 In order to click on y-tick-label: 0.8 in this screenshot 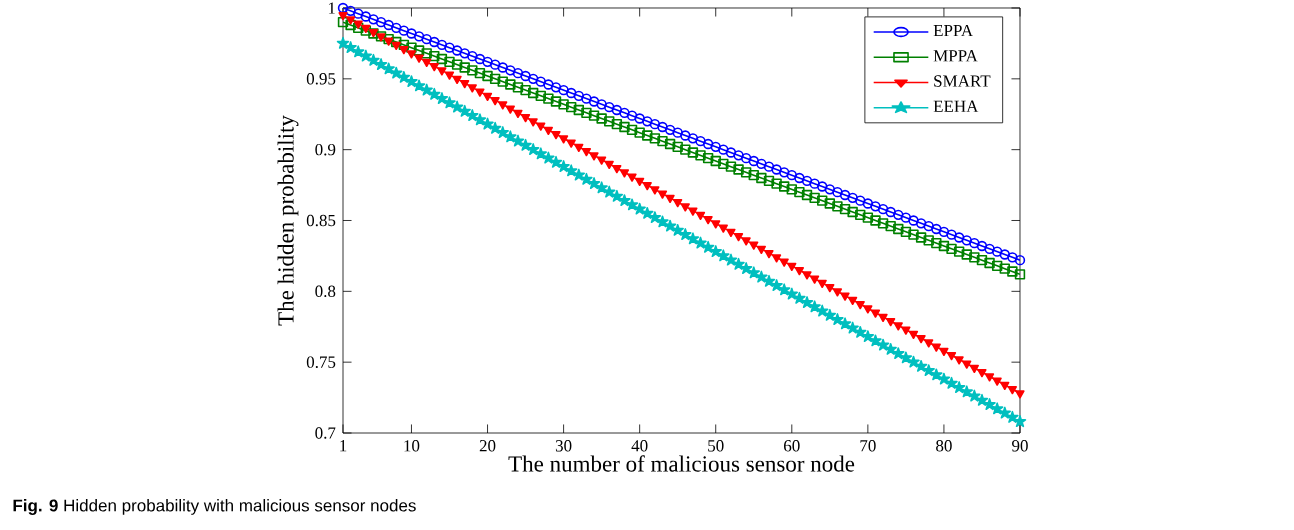, I will do `click(325, 291)`.